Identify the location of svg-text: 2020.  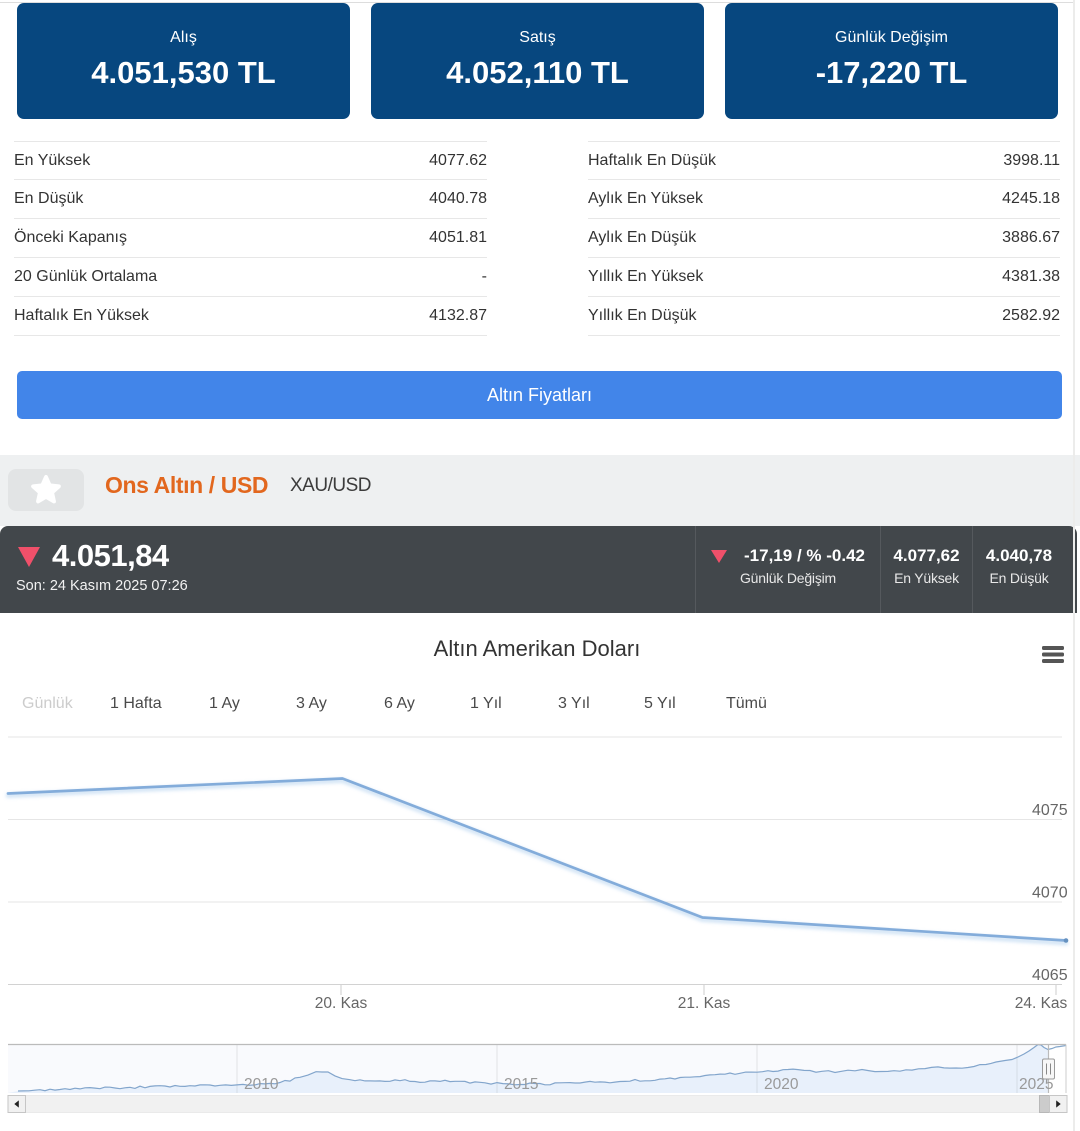
(781, 1084).